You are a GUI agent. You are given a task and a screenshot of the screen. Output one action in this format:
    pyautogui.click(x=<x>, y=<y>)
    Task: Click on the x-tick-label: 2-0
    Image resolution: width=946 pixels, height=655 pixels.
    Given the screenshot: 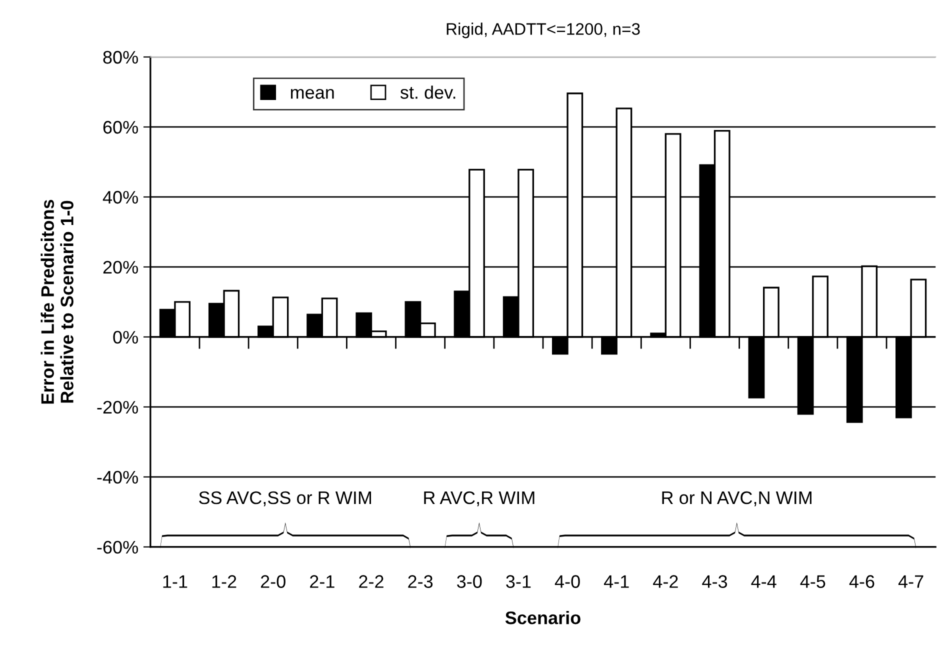 What is the action you would take?
    pyautogui.click(x=273, y=581)
    